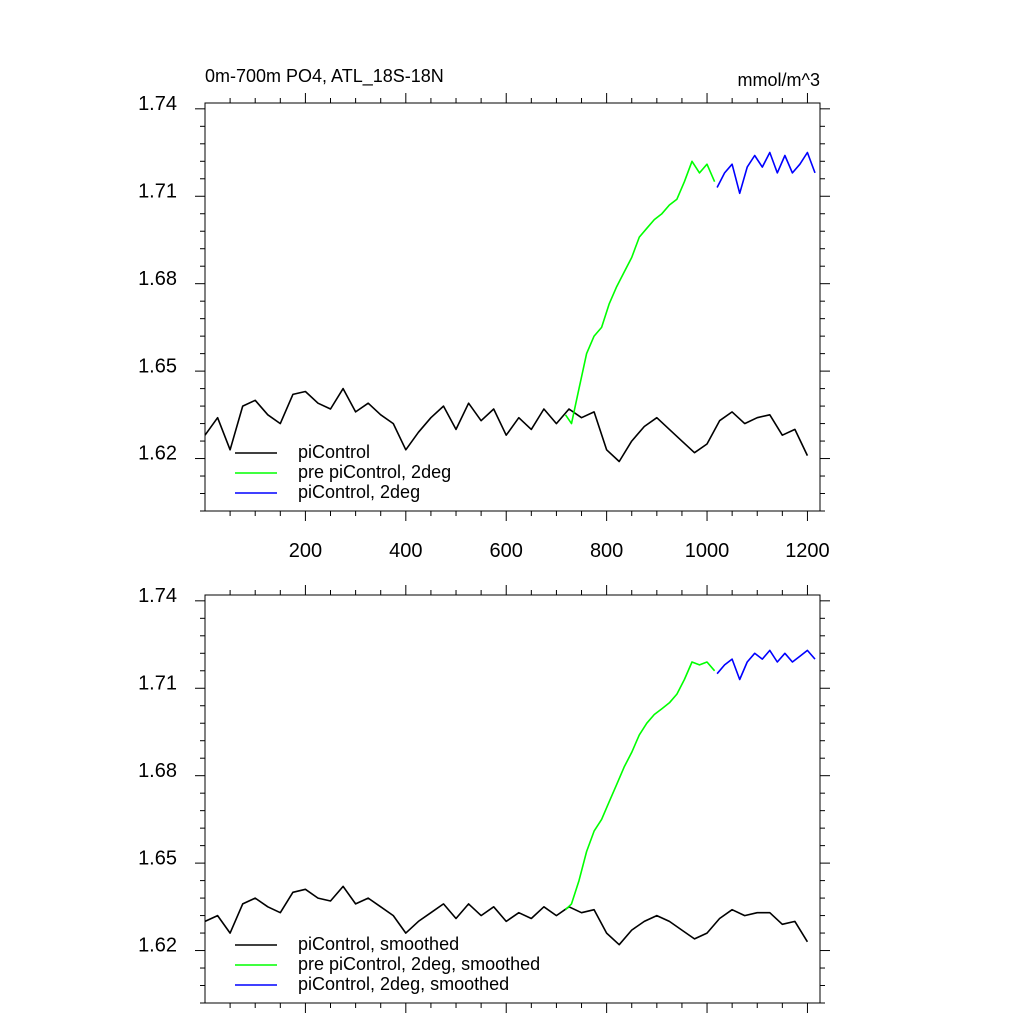  I want to click on legend-label: pre piControl, 2deg, so click(374, 472).